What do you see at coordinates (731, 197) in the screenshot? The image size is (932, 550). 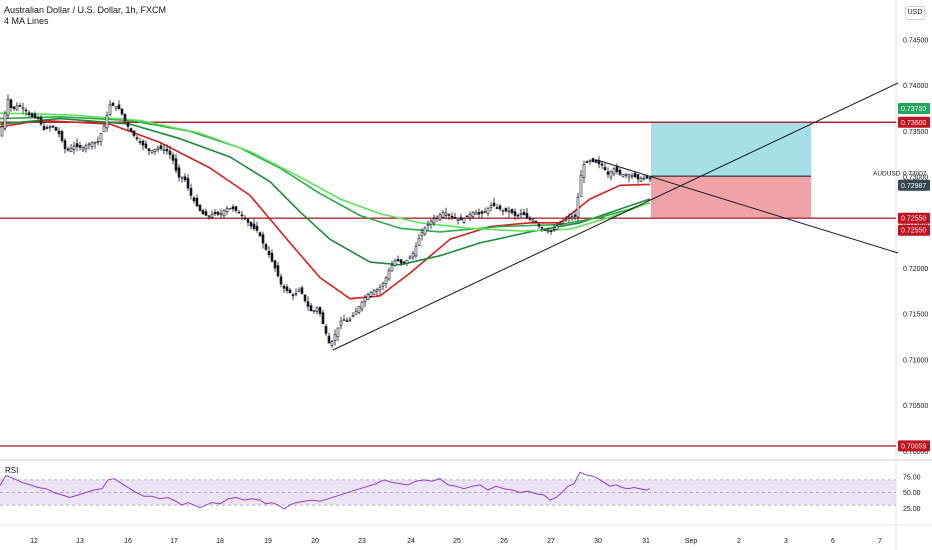 I see `loss-zone` at bounding box center [731, 197].